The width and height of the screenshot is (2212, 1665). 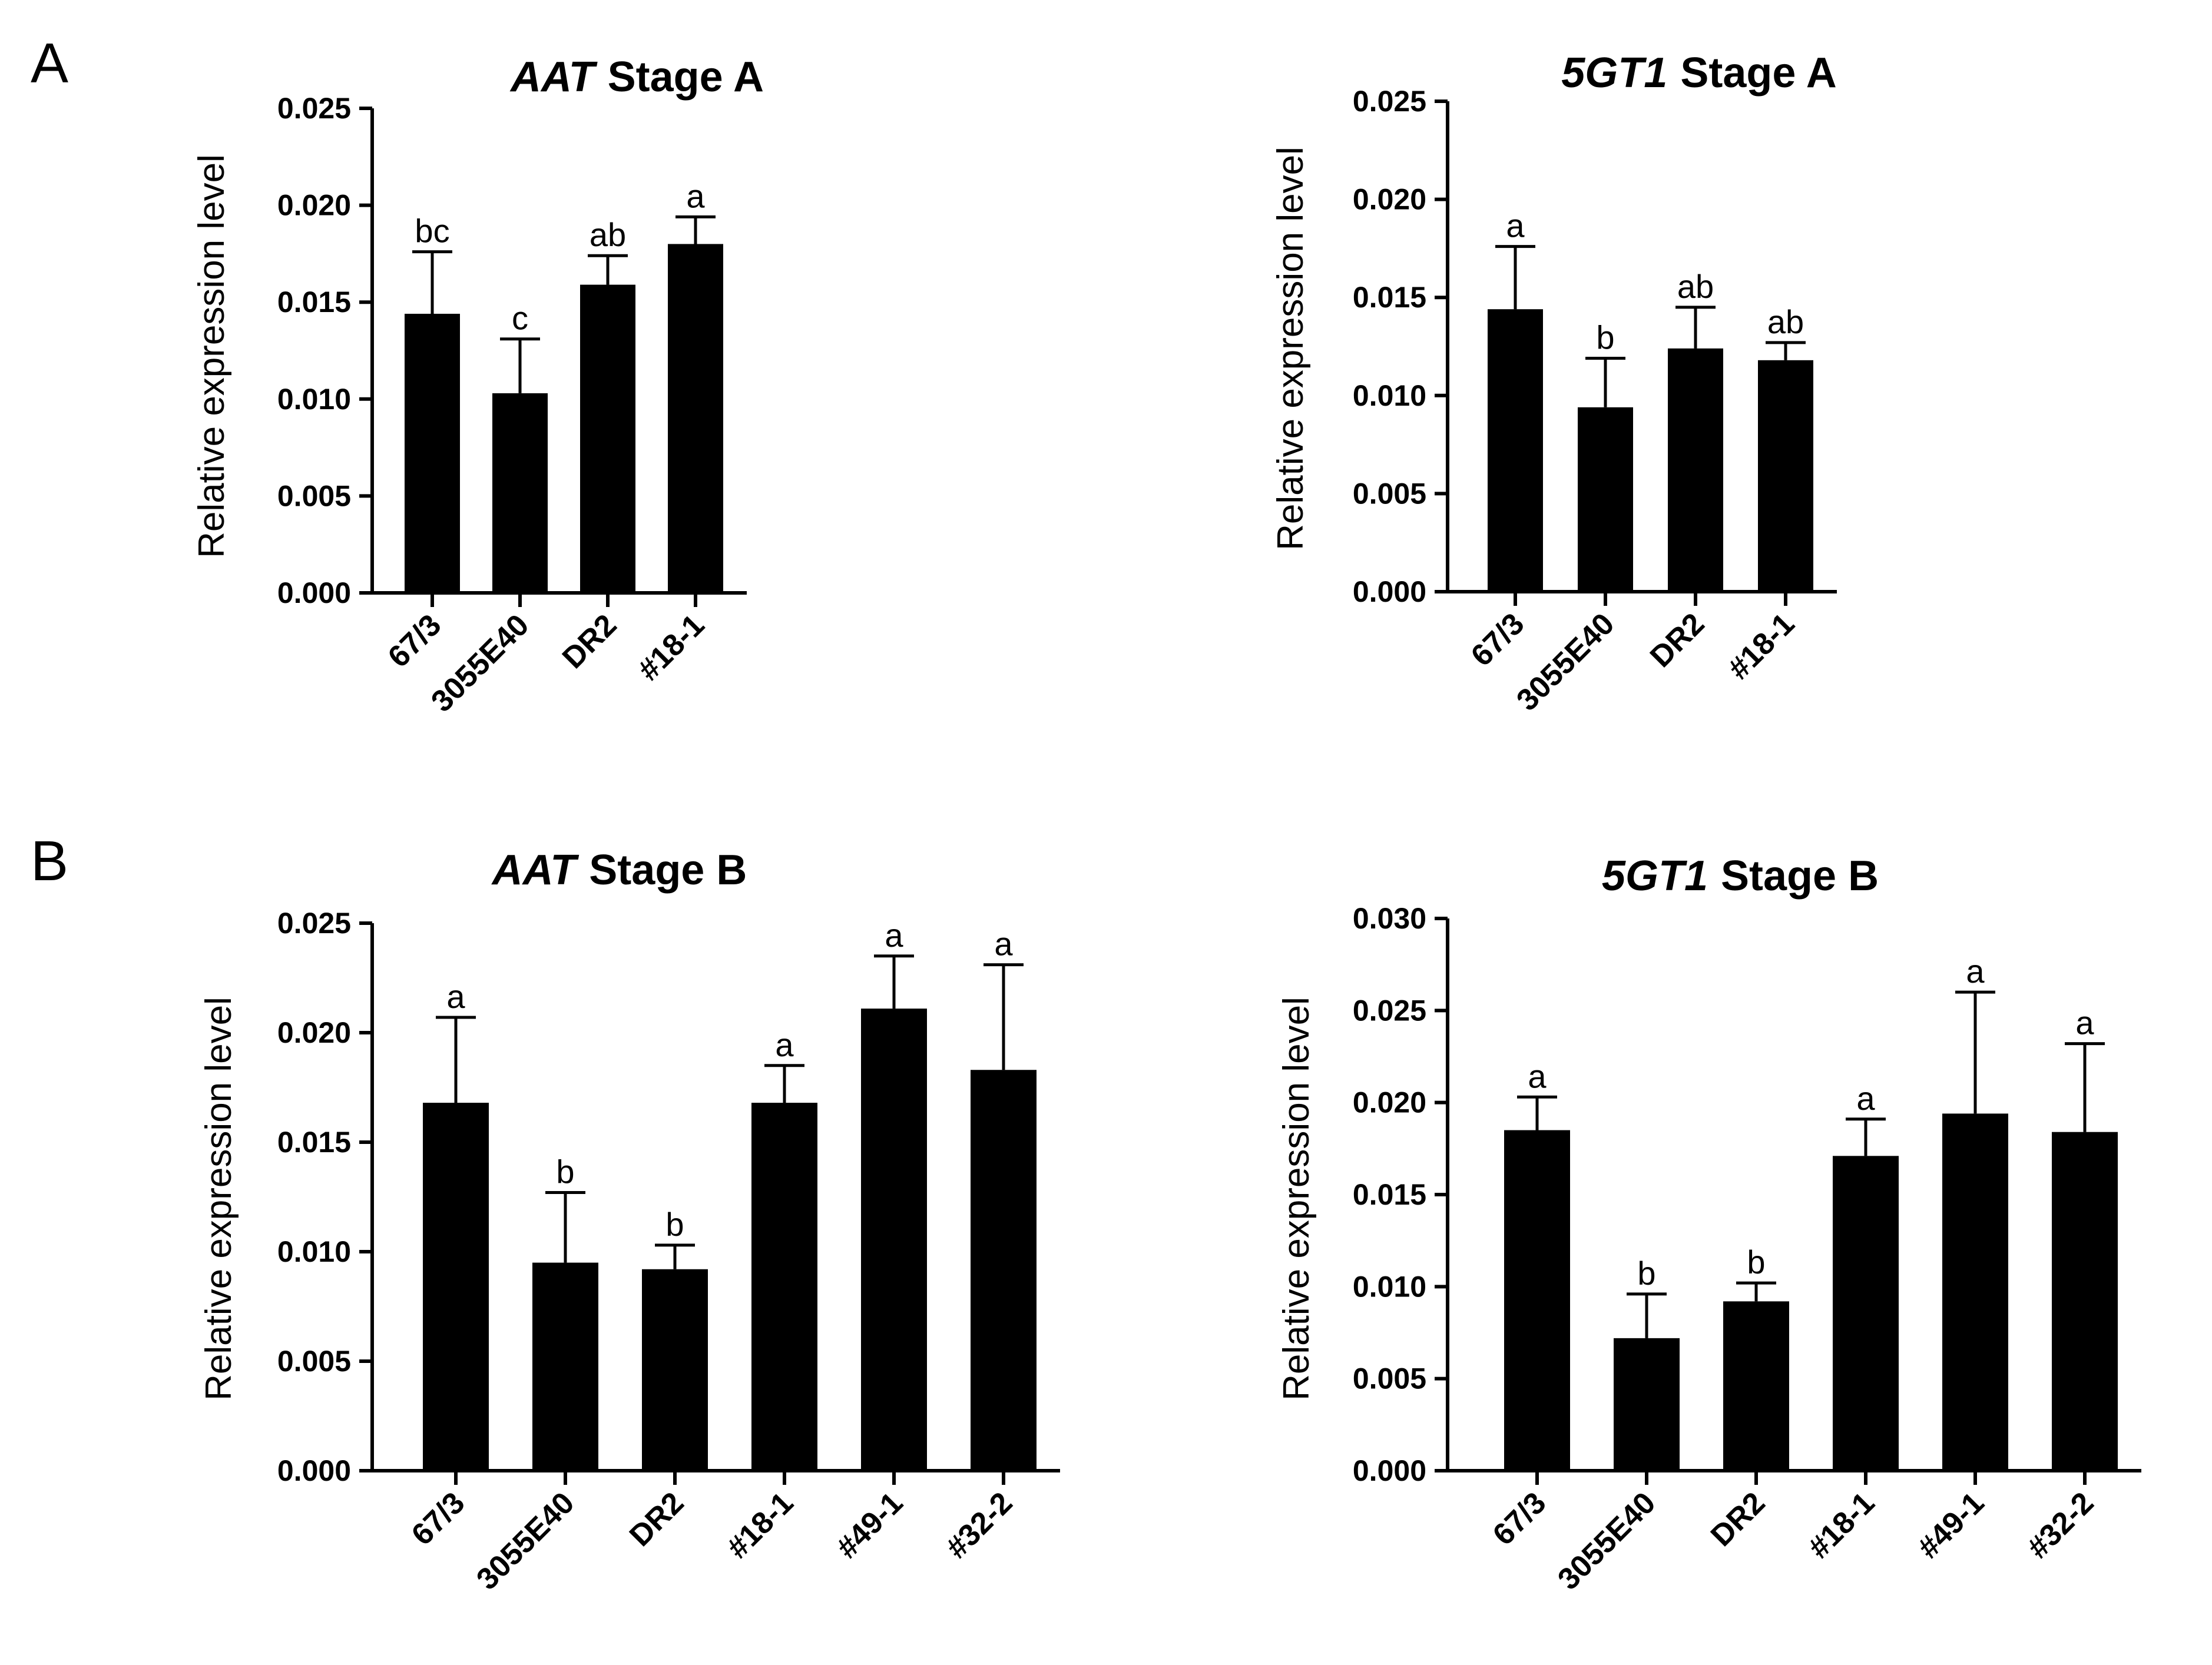 What do you see at coordinates (869, 1525) in the screenshot?
I see `x-tick-label: #49-1` at bounding box center [869, 1525].